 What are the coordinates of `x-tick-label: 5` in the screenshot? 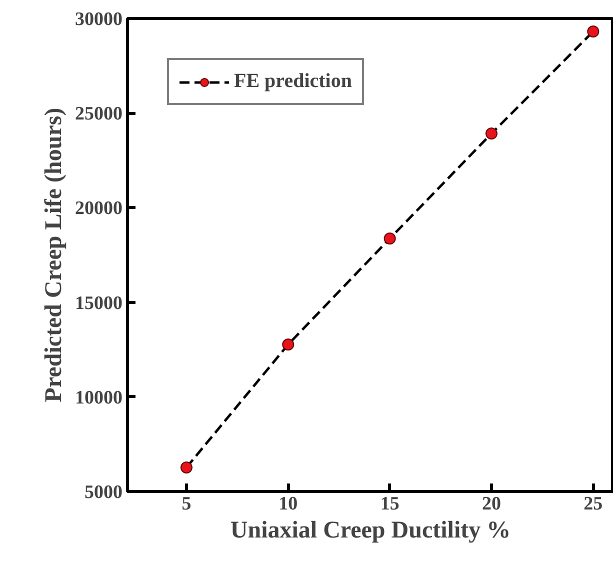 It's located at (187, 504).